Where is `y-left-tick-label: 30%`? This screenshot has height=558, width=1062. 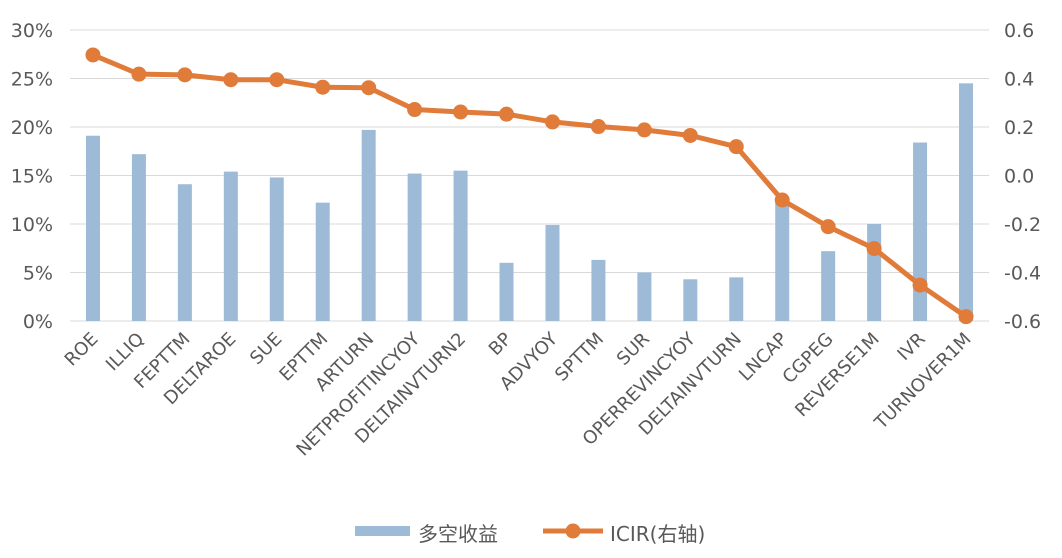
y-left-tick-label: 30% is located at coordinates (32, 31).